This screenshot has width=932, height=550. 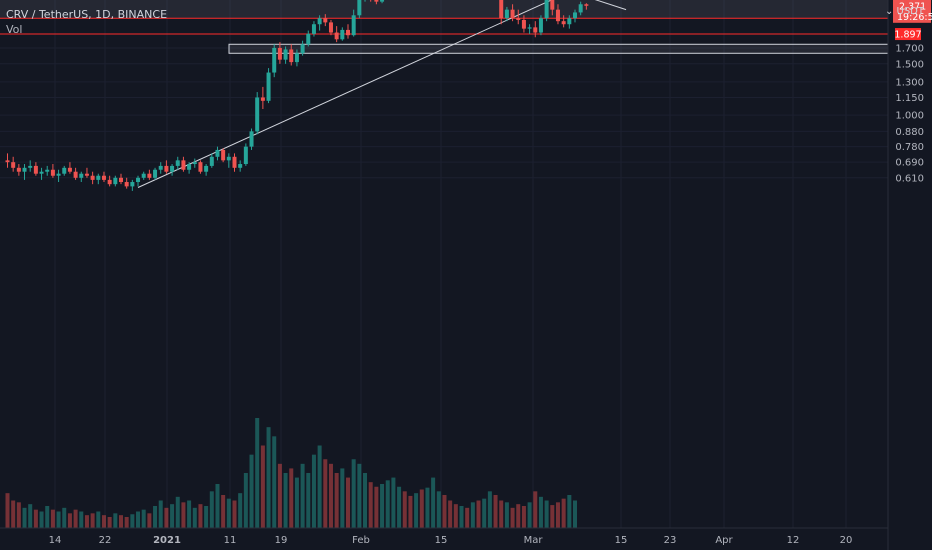 What do you see at coordinates (230, 540) in the screenshot?
I see `x-tick-label: 11` at bounding box center [230, 540].